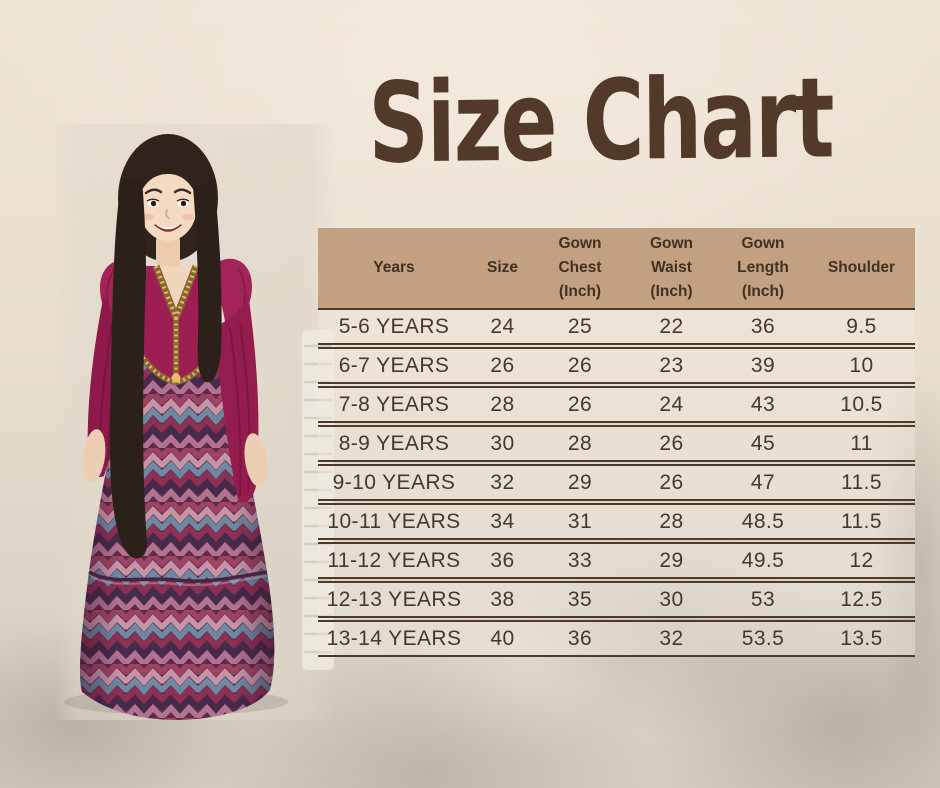 Image resolution: width=940 pixels, height=788 pixels. I want to click on cell-chest: 29, so click(580, 482).